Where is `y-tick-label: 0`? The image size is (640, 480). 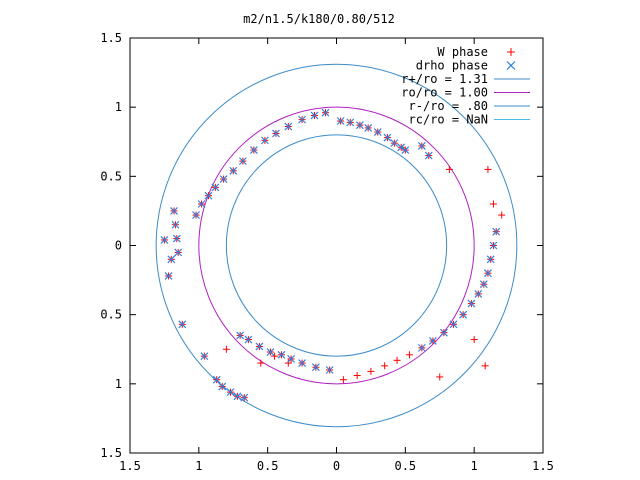 y-tick-label: 0 is located at coordinates (118, 246).